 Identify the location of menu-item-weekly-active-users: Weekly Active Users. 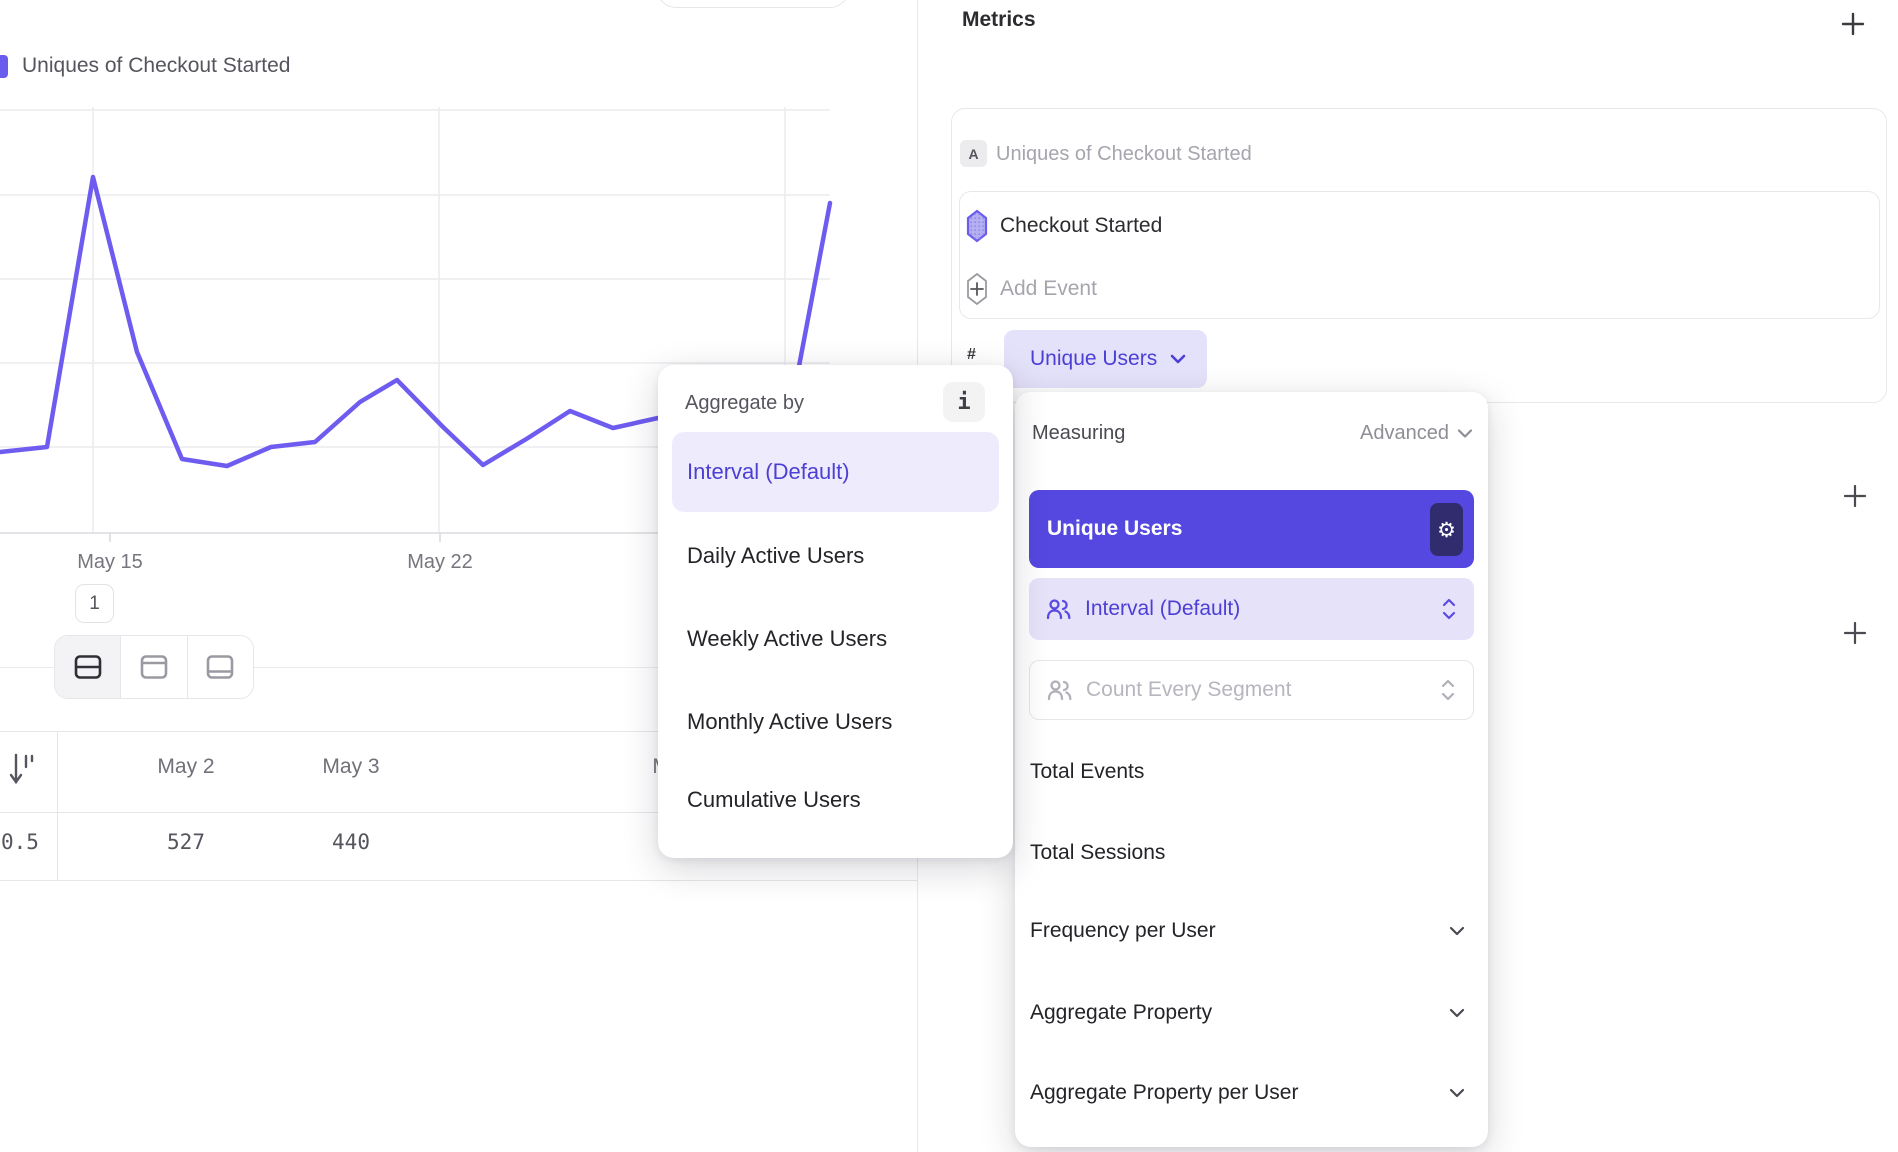
(787, 638).